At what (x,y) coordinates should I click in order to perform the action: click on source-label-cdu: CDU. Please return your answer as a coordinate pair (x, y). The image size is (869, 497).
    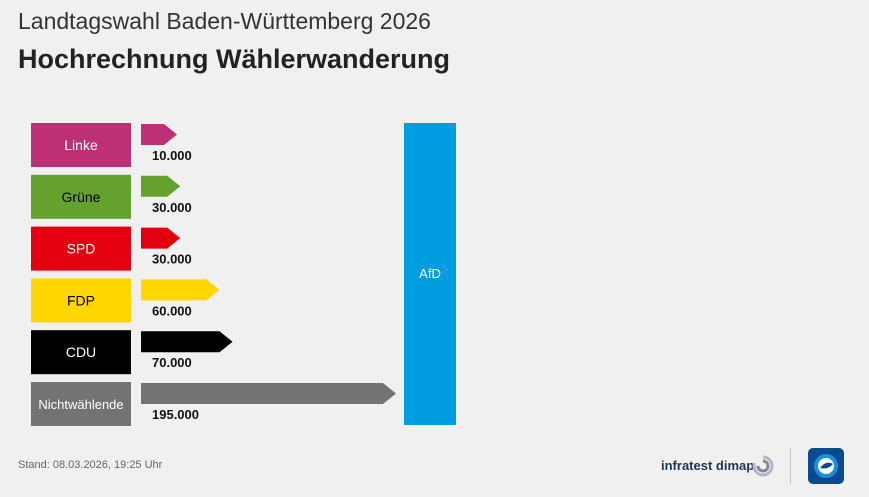
    Looking at the image, I should click on (81, 352).